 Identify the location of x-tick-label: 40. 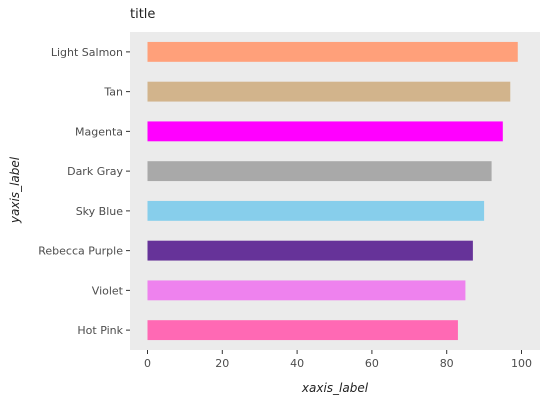
(297, 363).